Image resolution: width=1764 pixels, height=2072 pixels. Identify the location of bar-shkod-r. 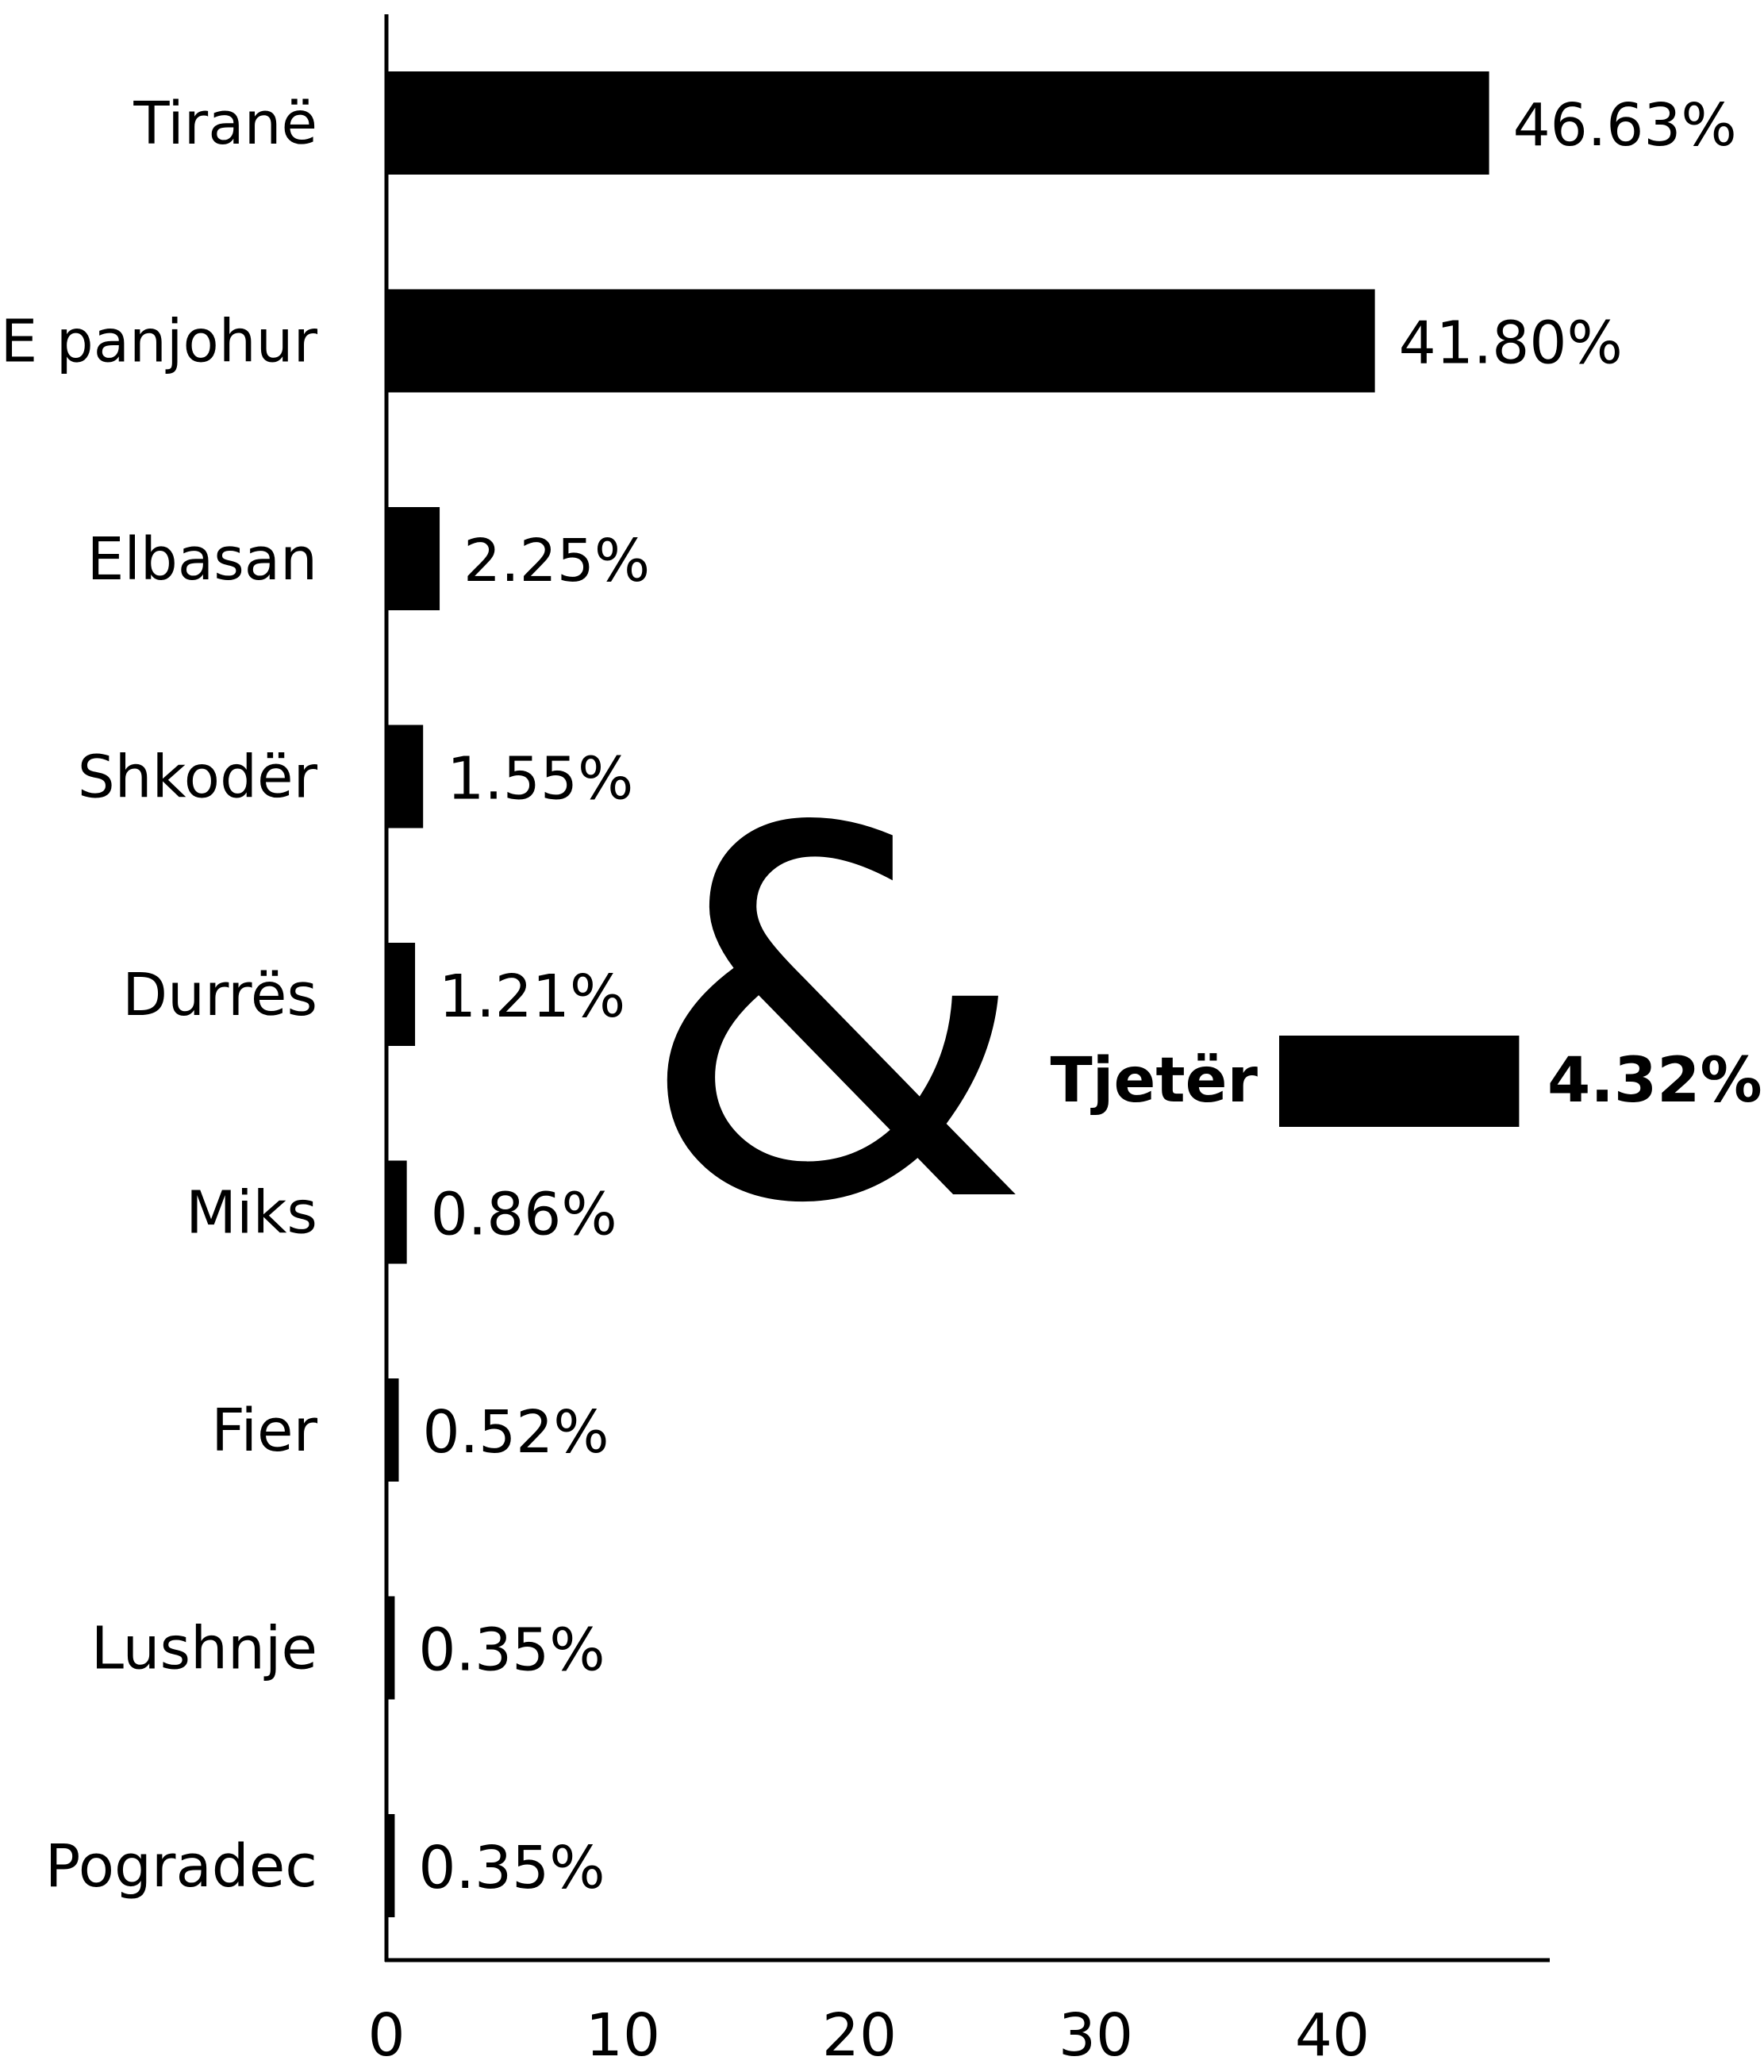
(405, 776).